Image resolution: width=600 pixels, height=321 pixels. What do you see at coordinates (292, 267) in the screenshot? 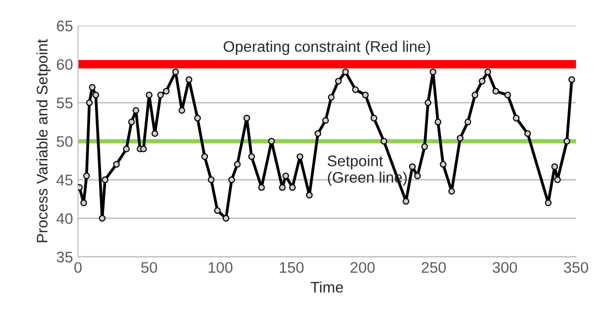
I see `x-tick-label: 150` at bounding box center [292, 267].